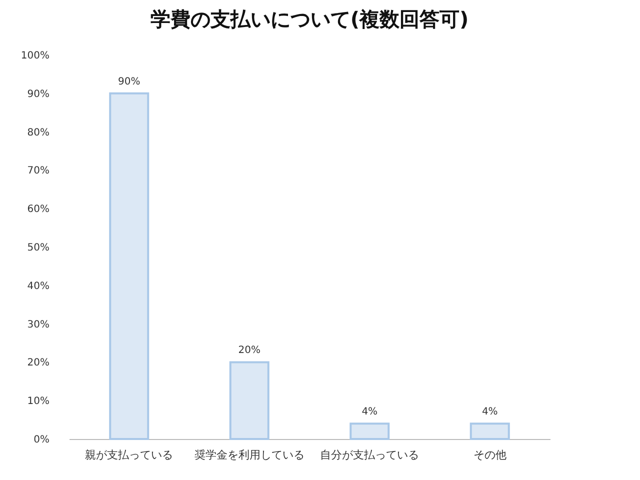 The width and height of the screenshot is (640, 480). Describe the element at coordinates (38, 363) in the screenshot. I see `y-tick-label: 20%` at that location.